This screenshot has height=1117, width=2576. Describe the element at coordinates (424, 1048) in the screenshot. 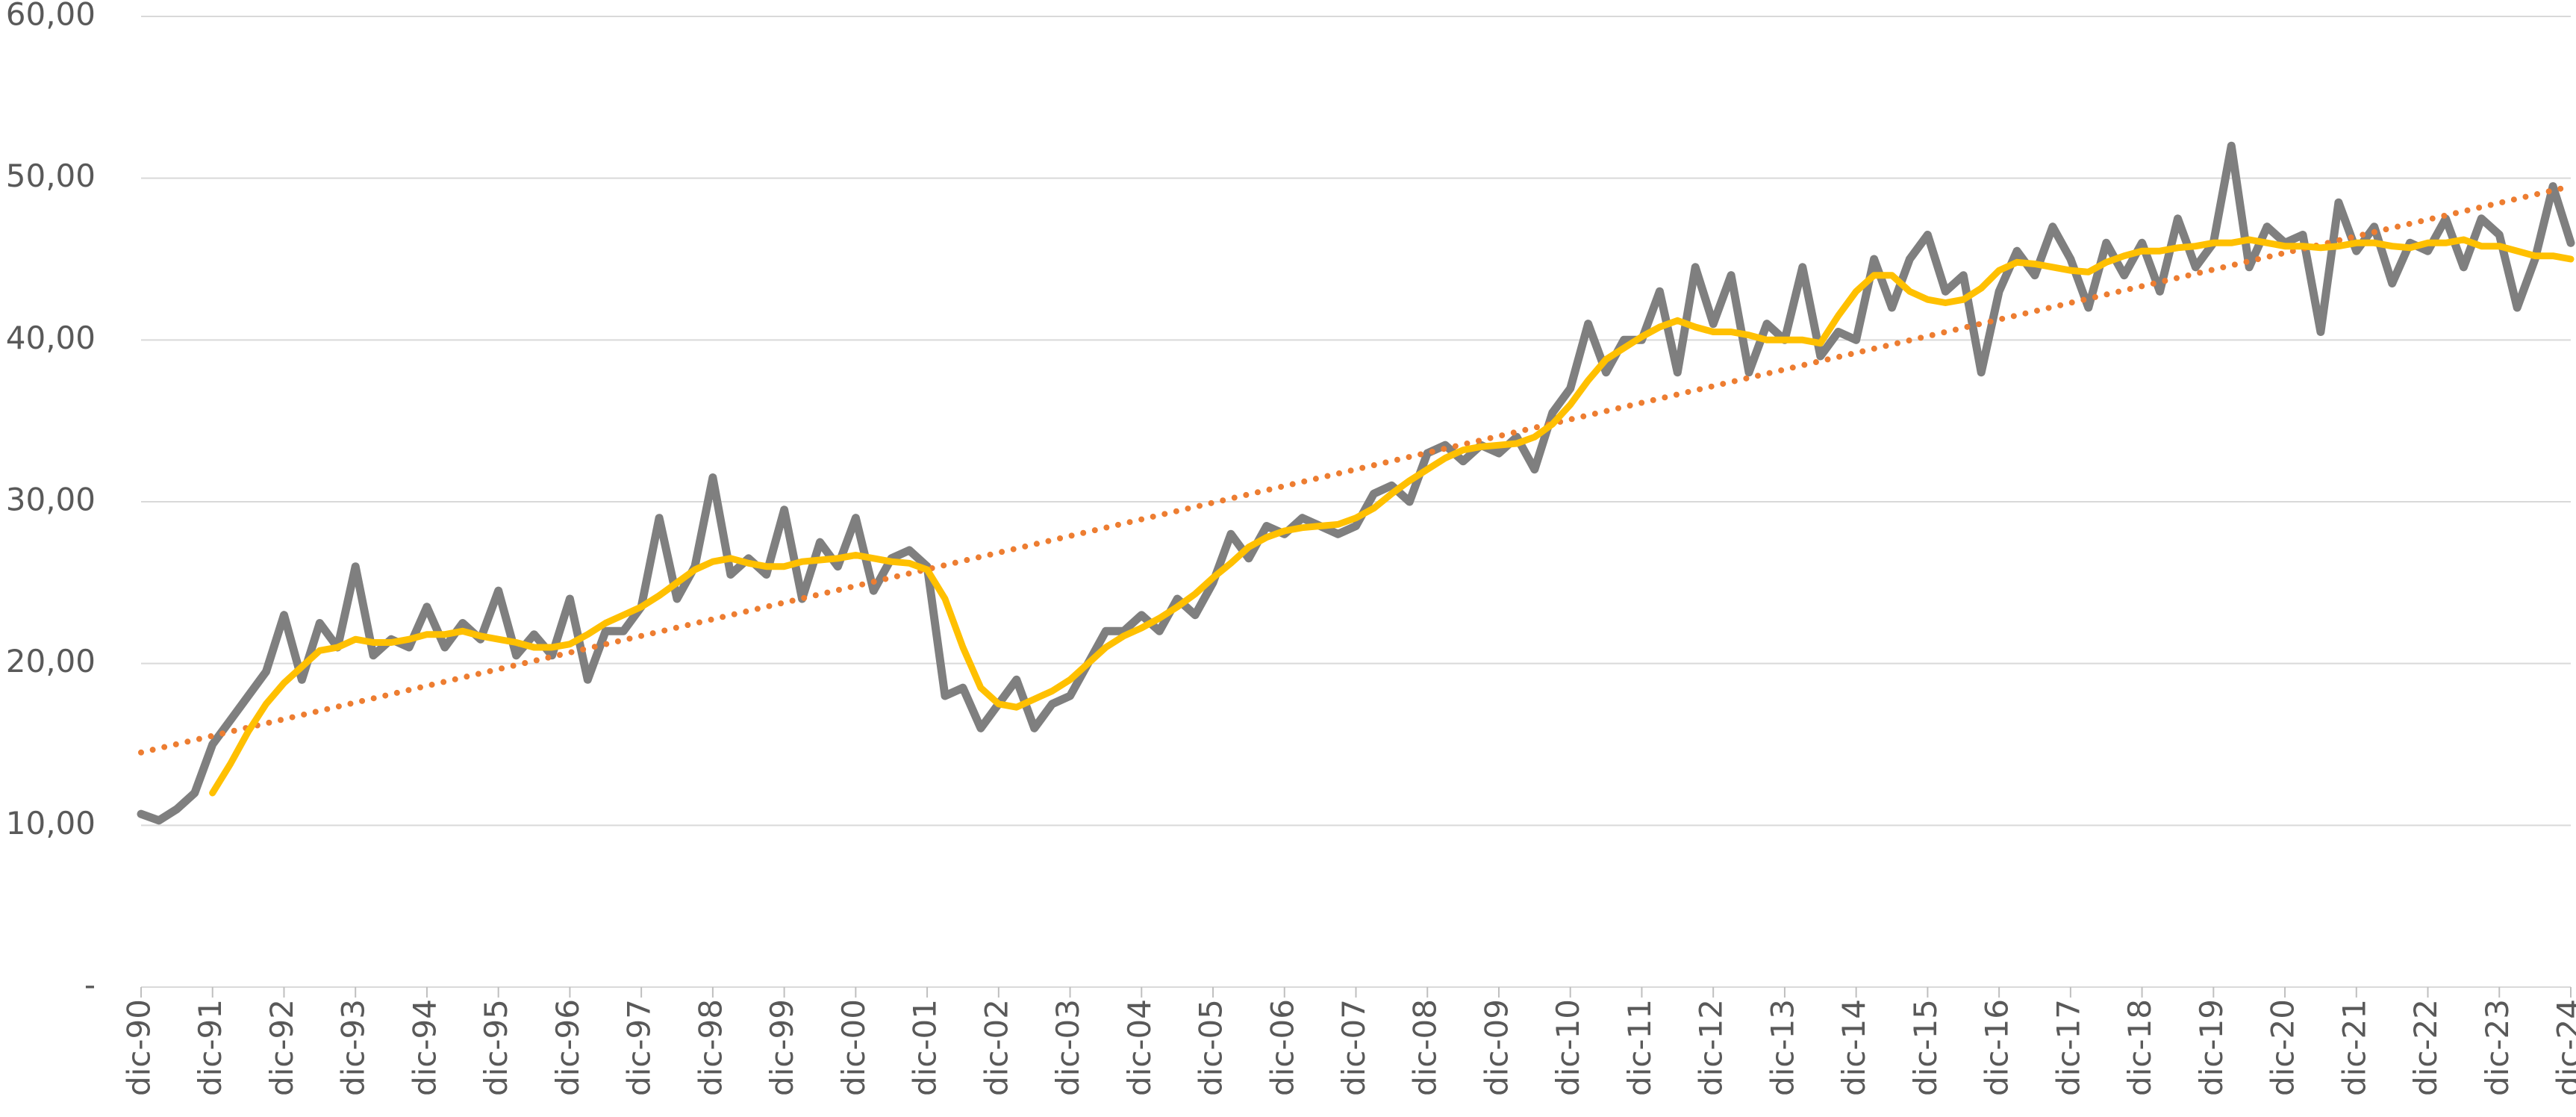

I see `x-tick-label: dic-94` at that location.